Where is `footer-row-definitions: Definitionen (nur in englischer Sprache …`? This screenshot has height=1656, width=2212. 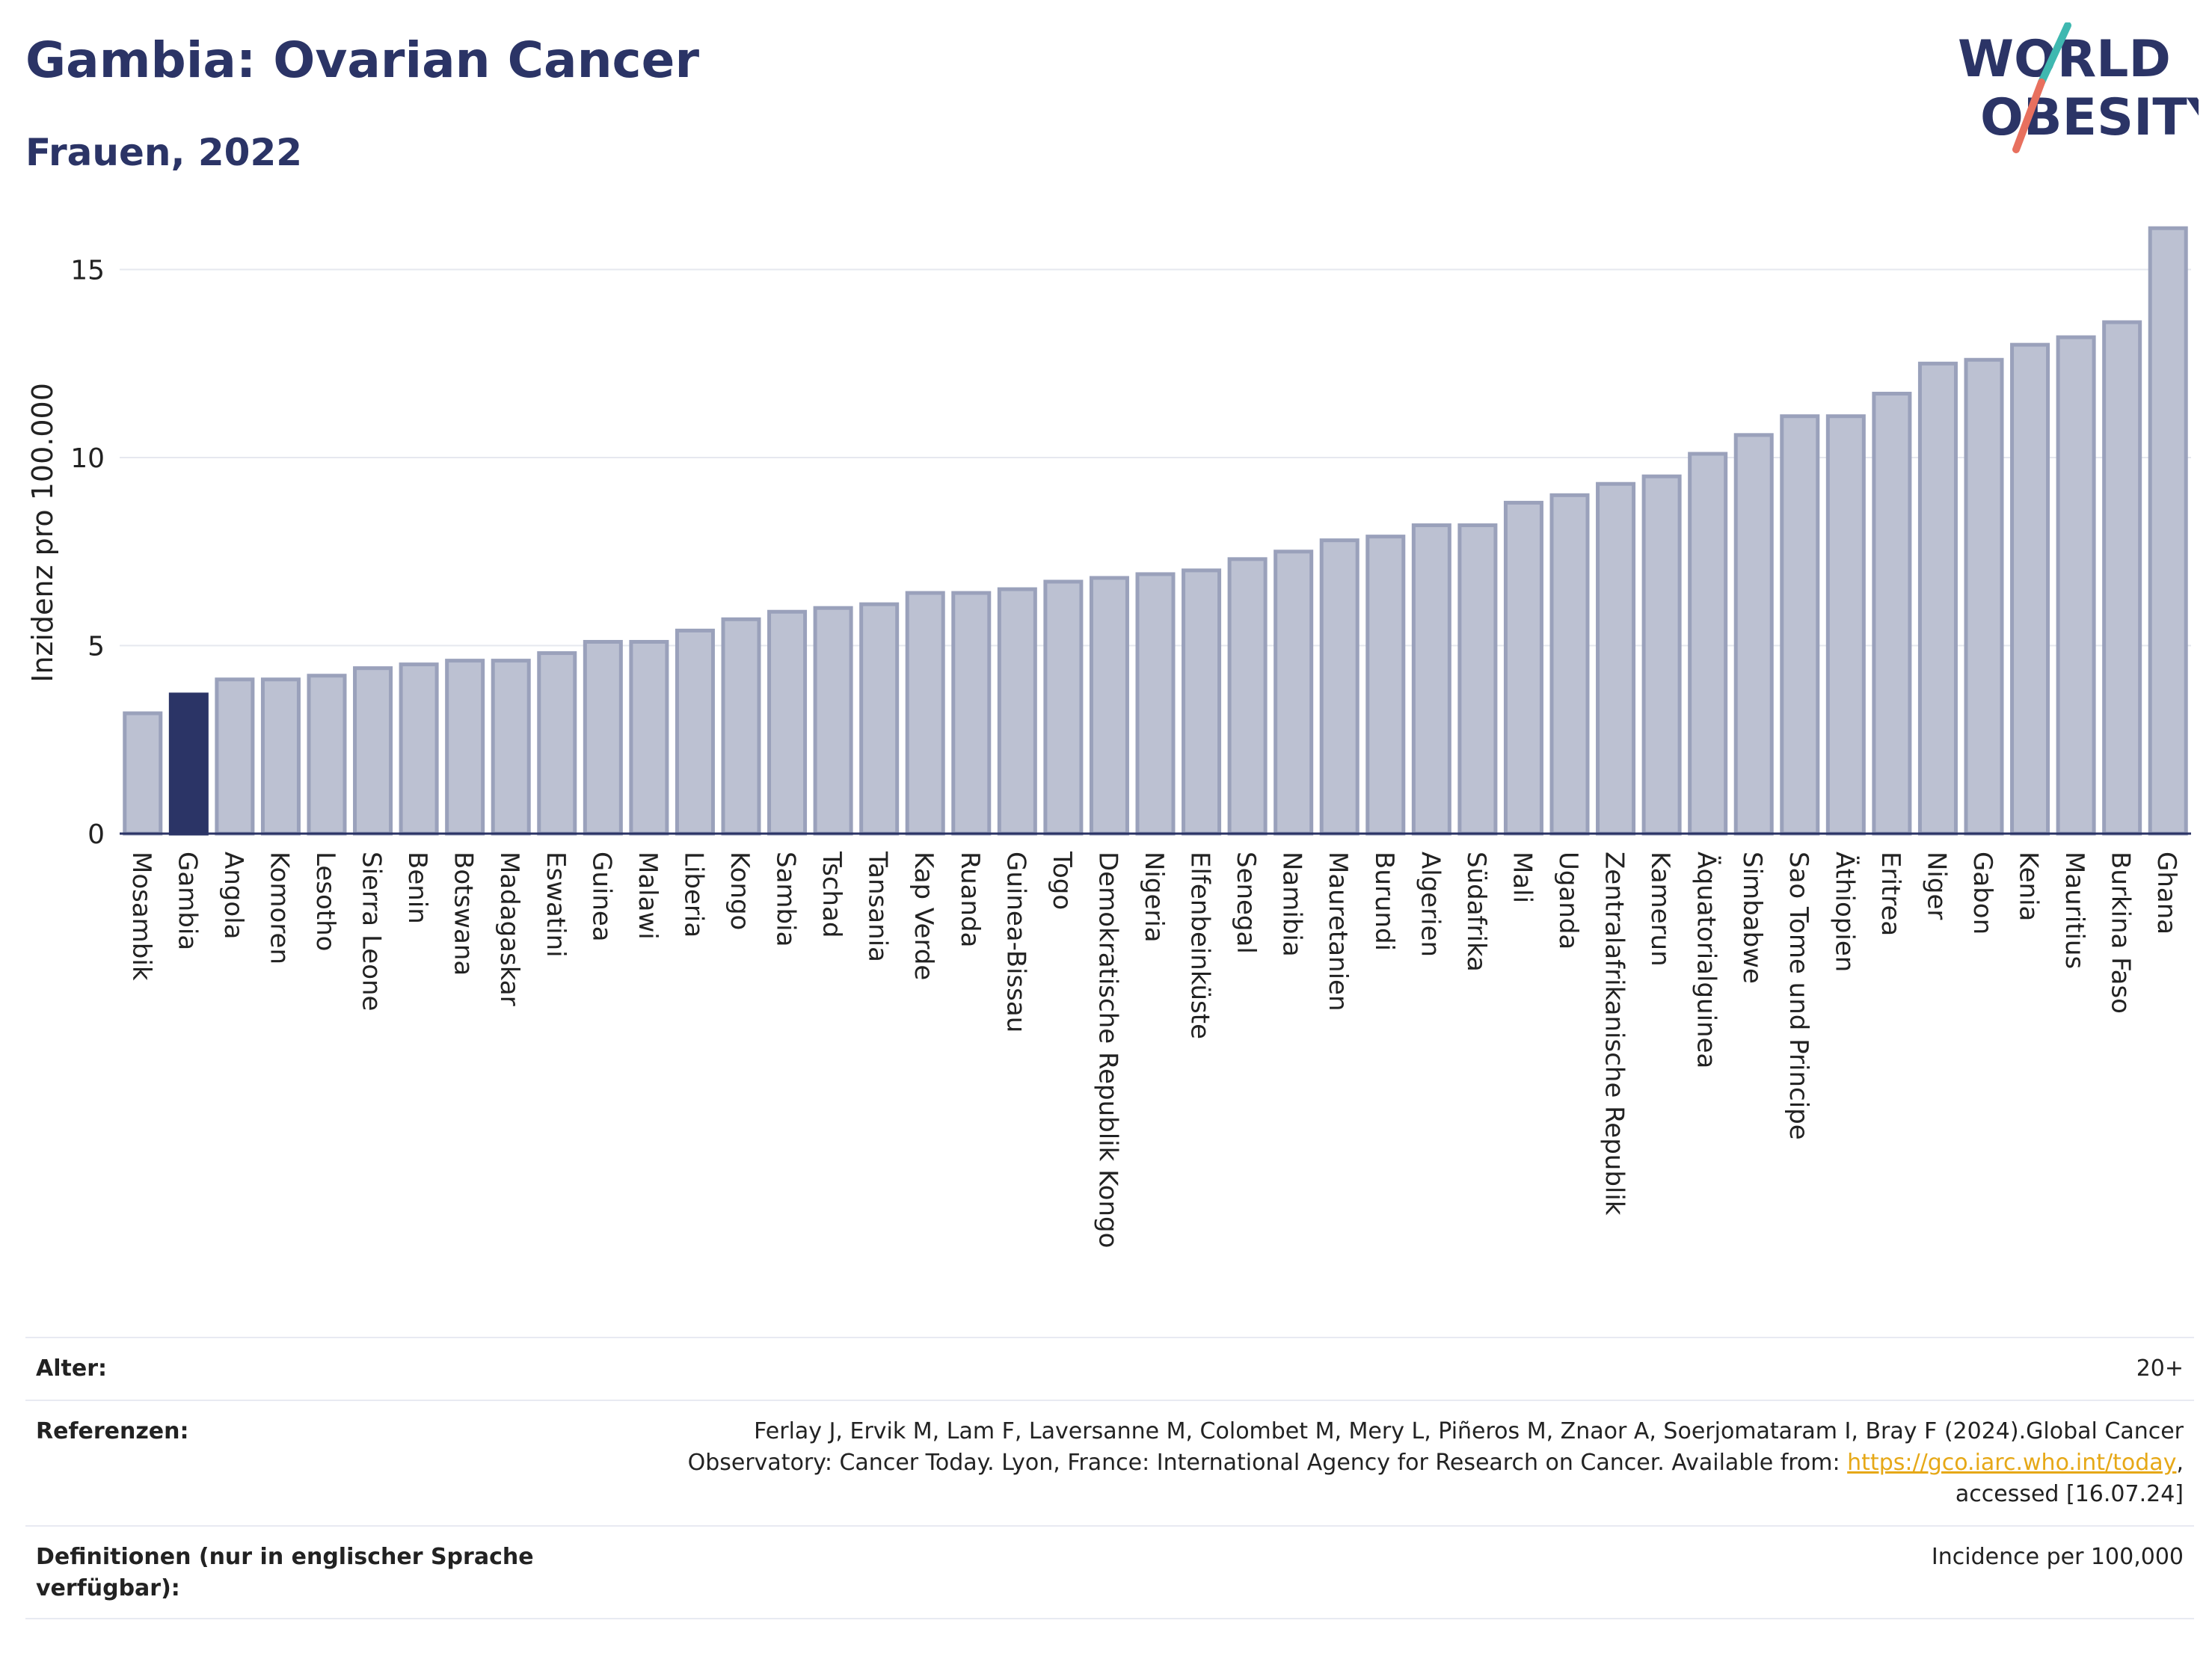 footer-row-definitions: Definitionen (nur in englischer Sprache … is located at coordinates (1109, 1572).